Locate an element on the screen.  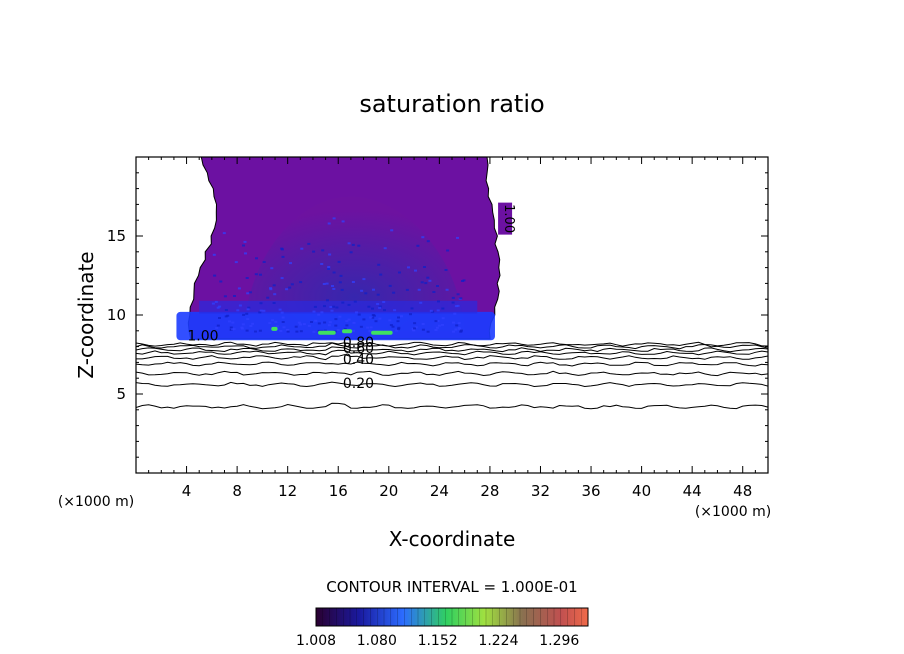
x-tick-label: 48 is located at coordinates (742, 491).